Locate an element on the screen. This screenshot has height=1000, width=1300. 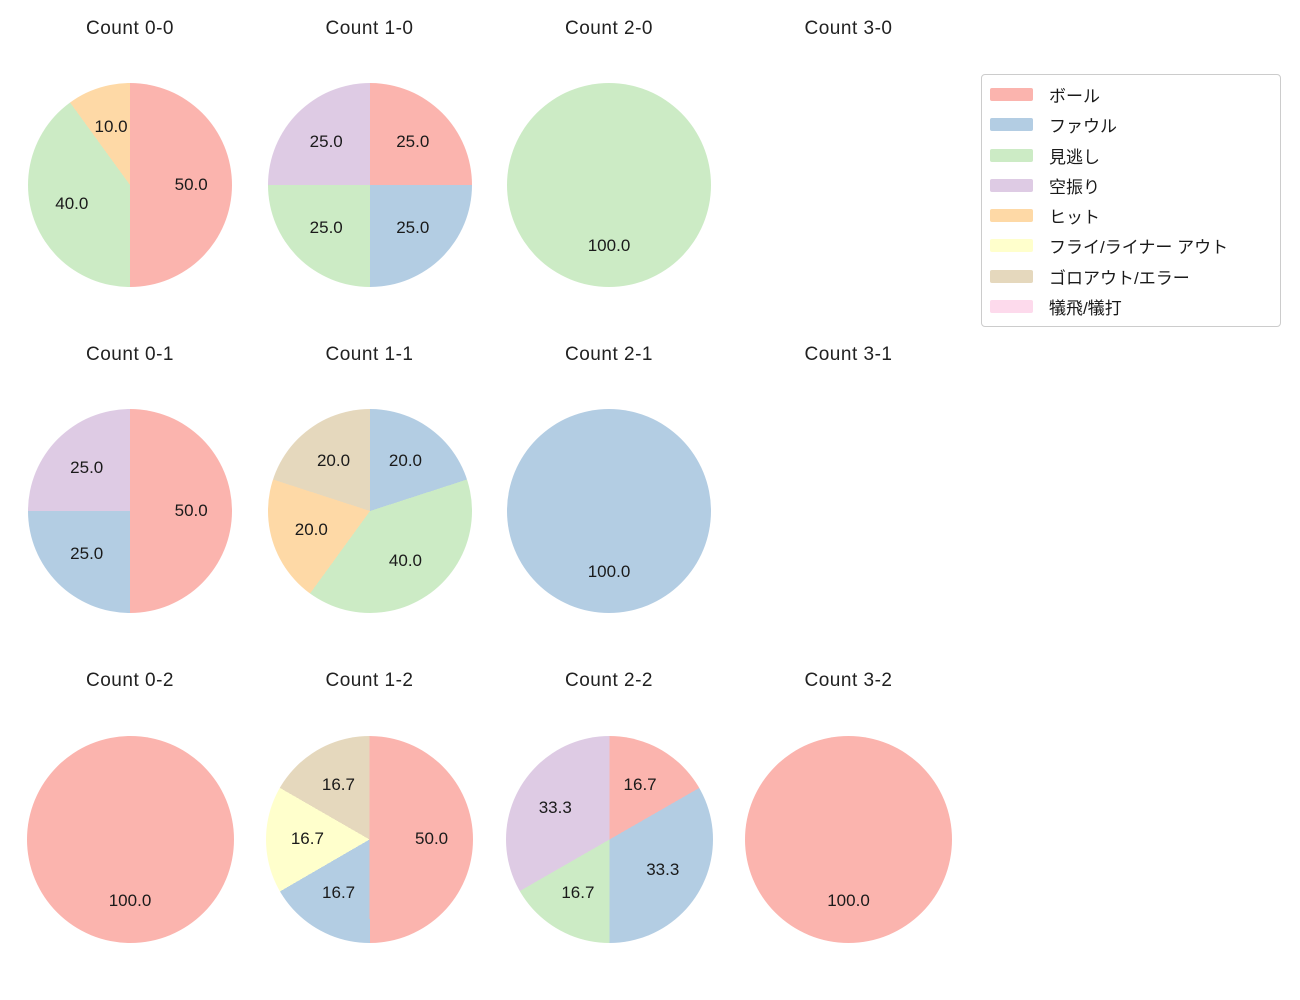
legend-swatch-sacrifice is located at coordinates (1011, 306).